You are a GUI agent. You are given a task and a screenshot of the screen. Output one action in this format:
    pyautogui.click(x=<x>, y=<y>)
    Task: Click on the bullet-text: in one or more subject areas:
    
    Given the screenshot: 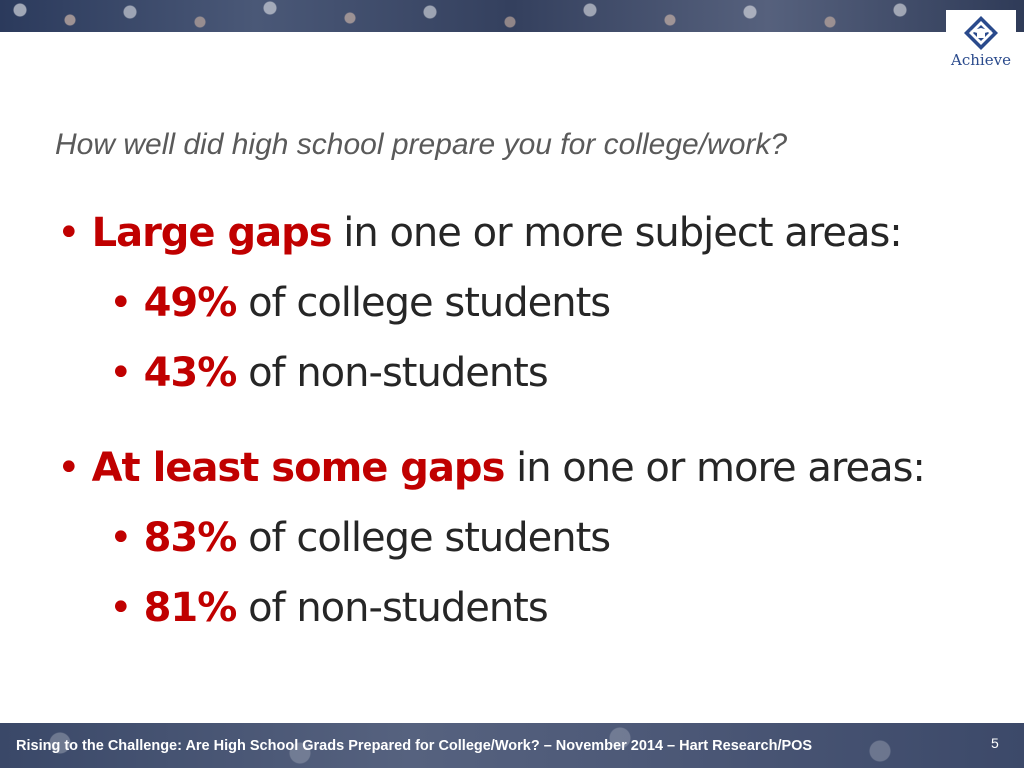 What is the action you would take?
    pyautogui.click(x=622, y=233)
    